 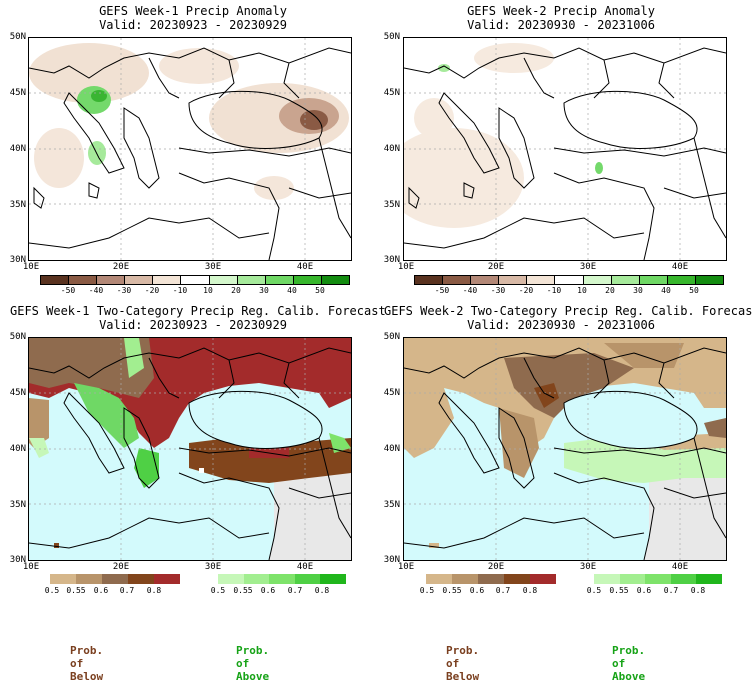 I want to click on map-week1-anomaly, so click(x=190, y=149).